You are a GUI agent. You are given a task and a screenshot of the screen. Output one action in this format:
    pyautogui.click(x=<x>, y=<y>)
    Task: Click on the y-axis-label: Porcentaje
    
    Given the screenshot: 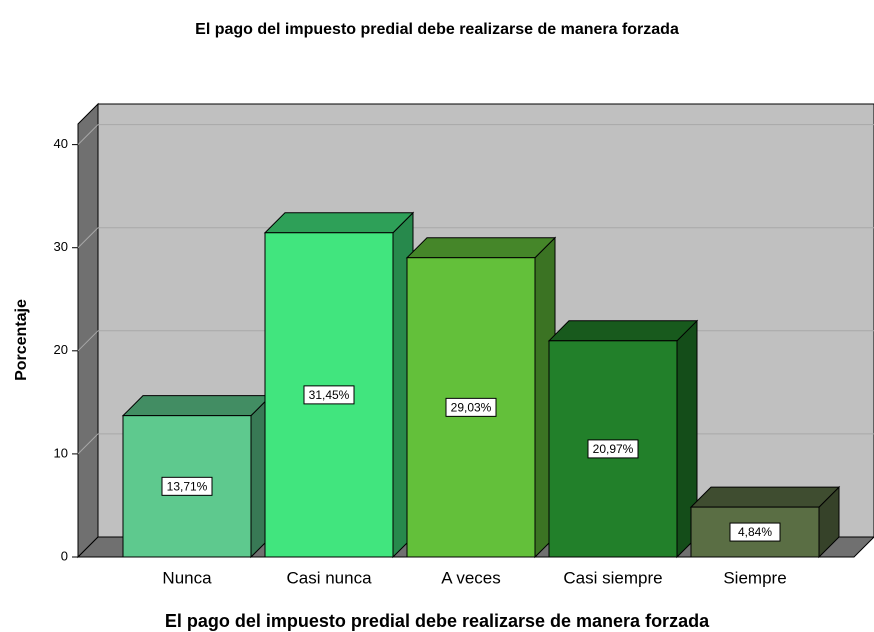 What is the action you would take?
    pyautogui.click(x=21, y=340)
    